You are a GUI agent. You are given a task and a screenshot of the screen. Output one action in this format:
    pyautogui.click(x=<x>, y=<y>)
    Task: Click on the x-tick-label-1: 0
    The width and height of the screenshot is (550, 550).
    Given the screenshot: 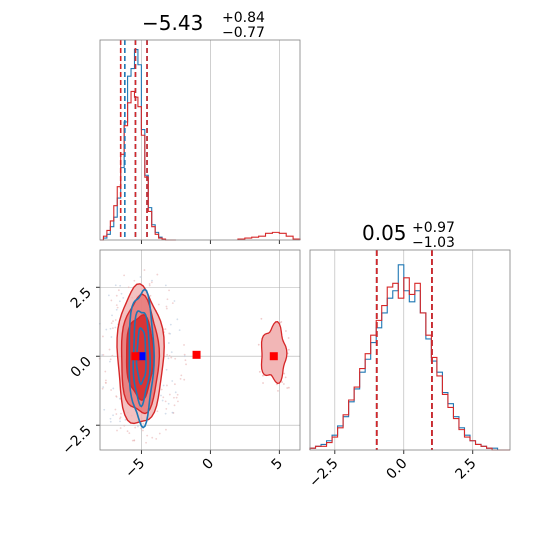 What is the action you would take?
    pyautogui.click(x=209, y=465)
    